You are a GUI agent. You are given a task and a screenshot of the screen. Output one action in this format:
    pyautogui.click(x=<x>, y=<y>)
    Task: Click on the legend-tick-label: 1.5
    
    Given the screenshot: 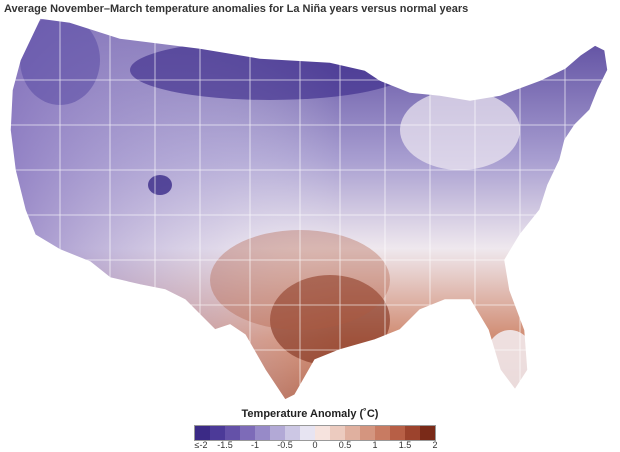 What is the action you would take?
    pyautogui.click(x=405, y=445)
    